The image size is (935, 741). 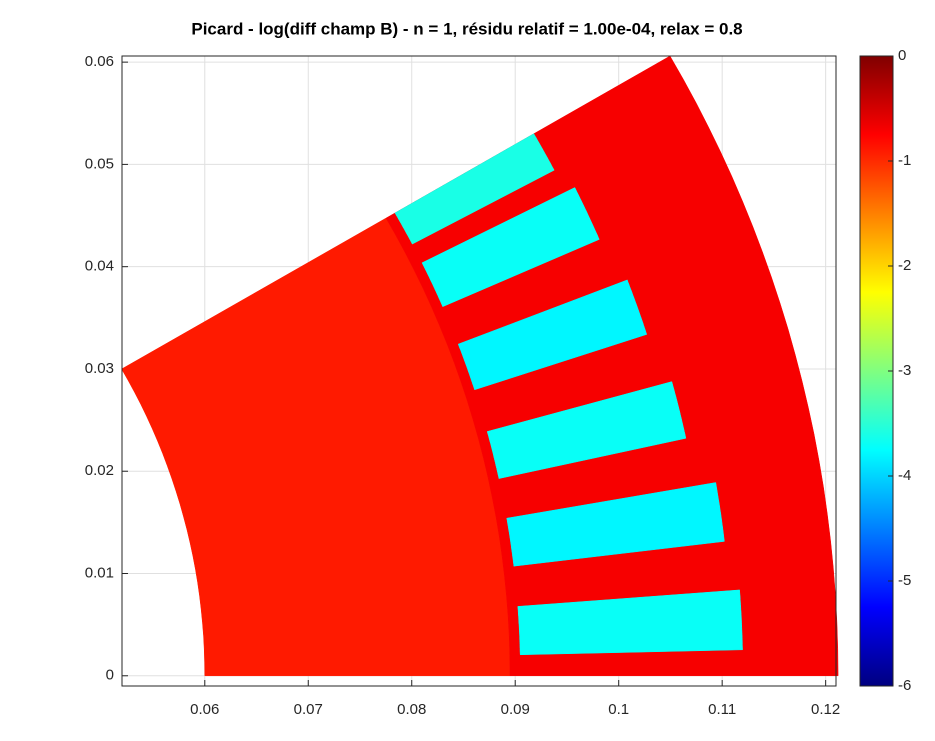 I want to click on y-tick-label: 0.05, so click(x=99, y=163).